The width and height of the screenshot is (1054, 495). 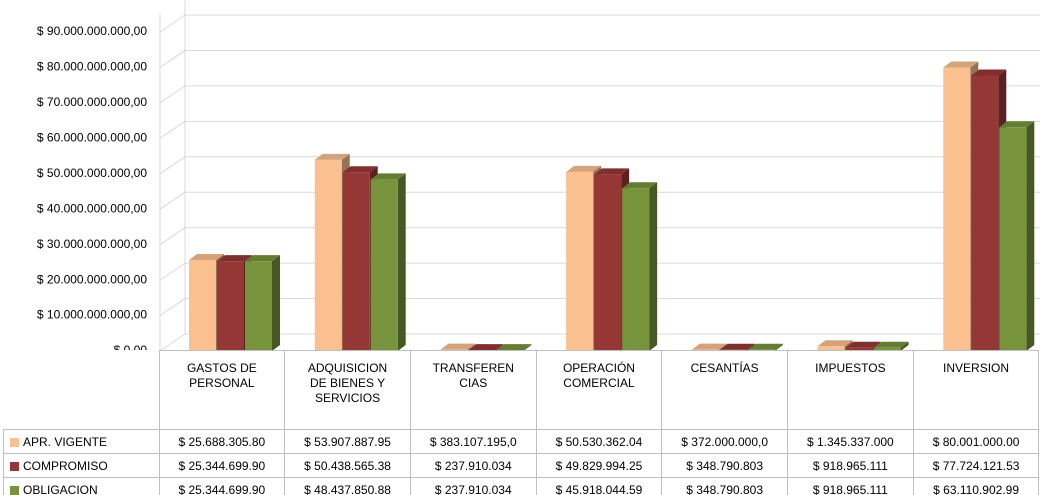 What do you see at coordinates (599, 486) in the screenshot?
I see `value-label: $ 45.918.044.59` at bounding box center [599, 486].